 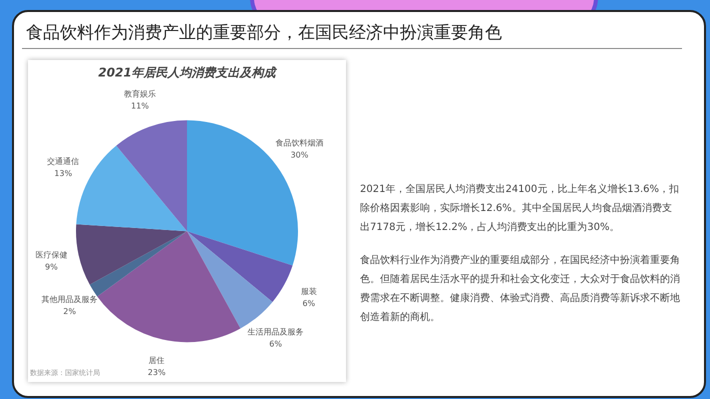 I want to click on data-label: 13%, so click(x=63, y=173).